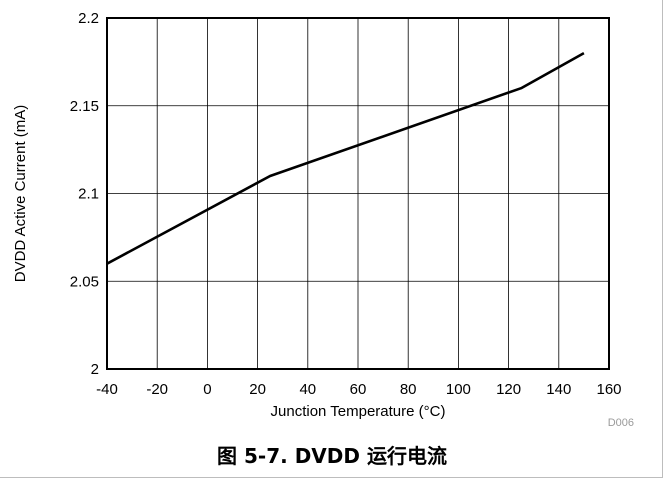  I want to click on x-tick-label: 60, so click(358, 389).